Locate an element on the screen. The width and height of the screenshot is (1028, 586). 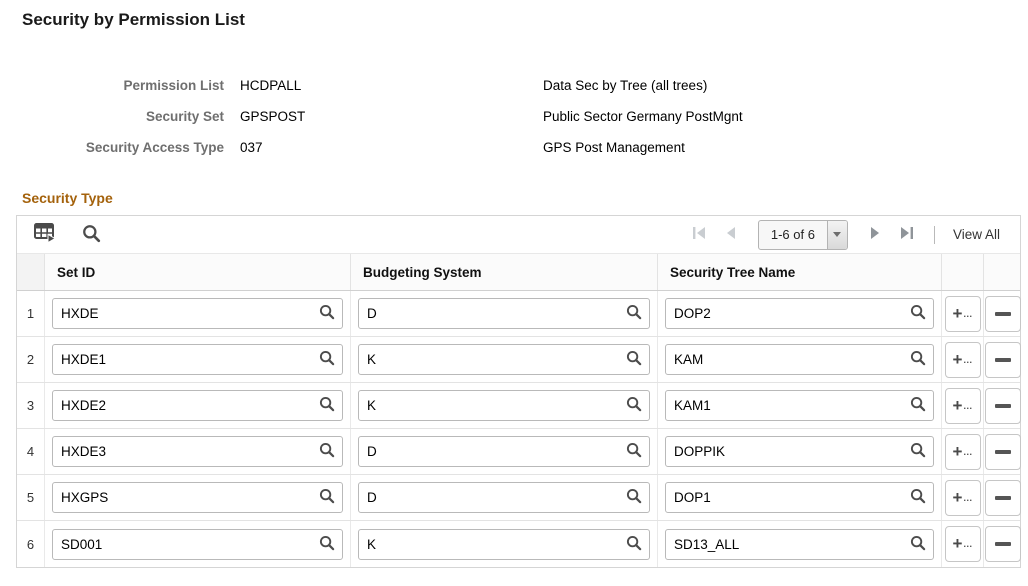
row-number: 4 is located at coordinates (30, 451).